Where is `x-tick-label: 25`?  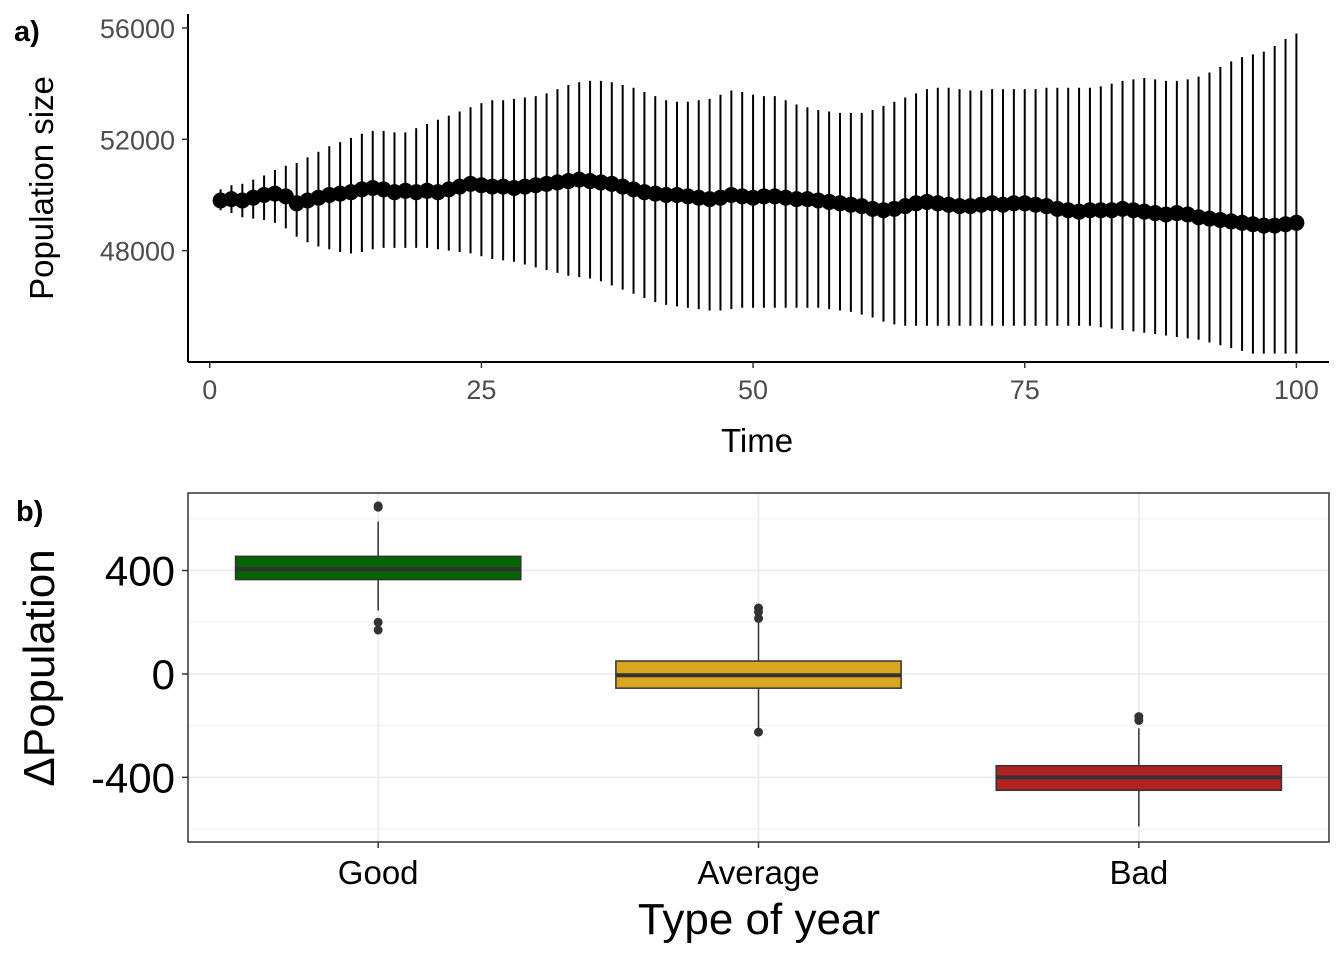
x-tick-label: 25 is located at coordinates (481, 390).